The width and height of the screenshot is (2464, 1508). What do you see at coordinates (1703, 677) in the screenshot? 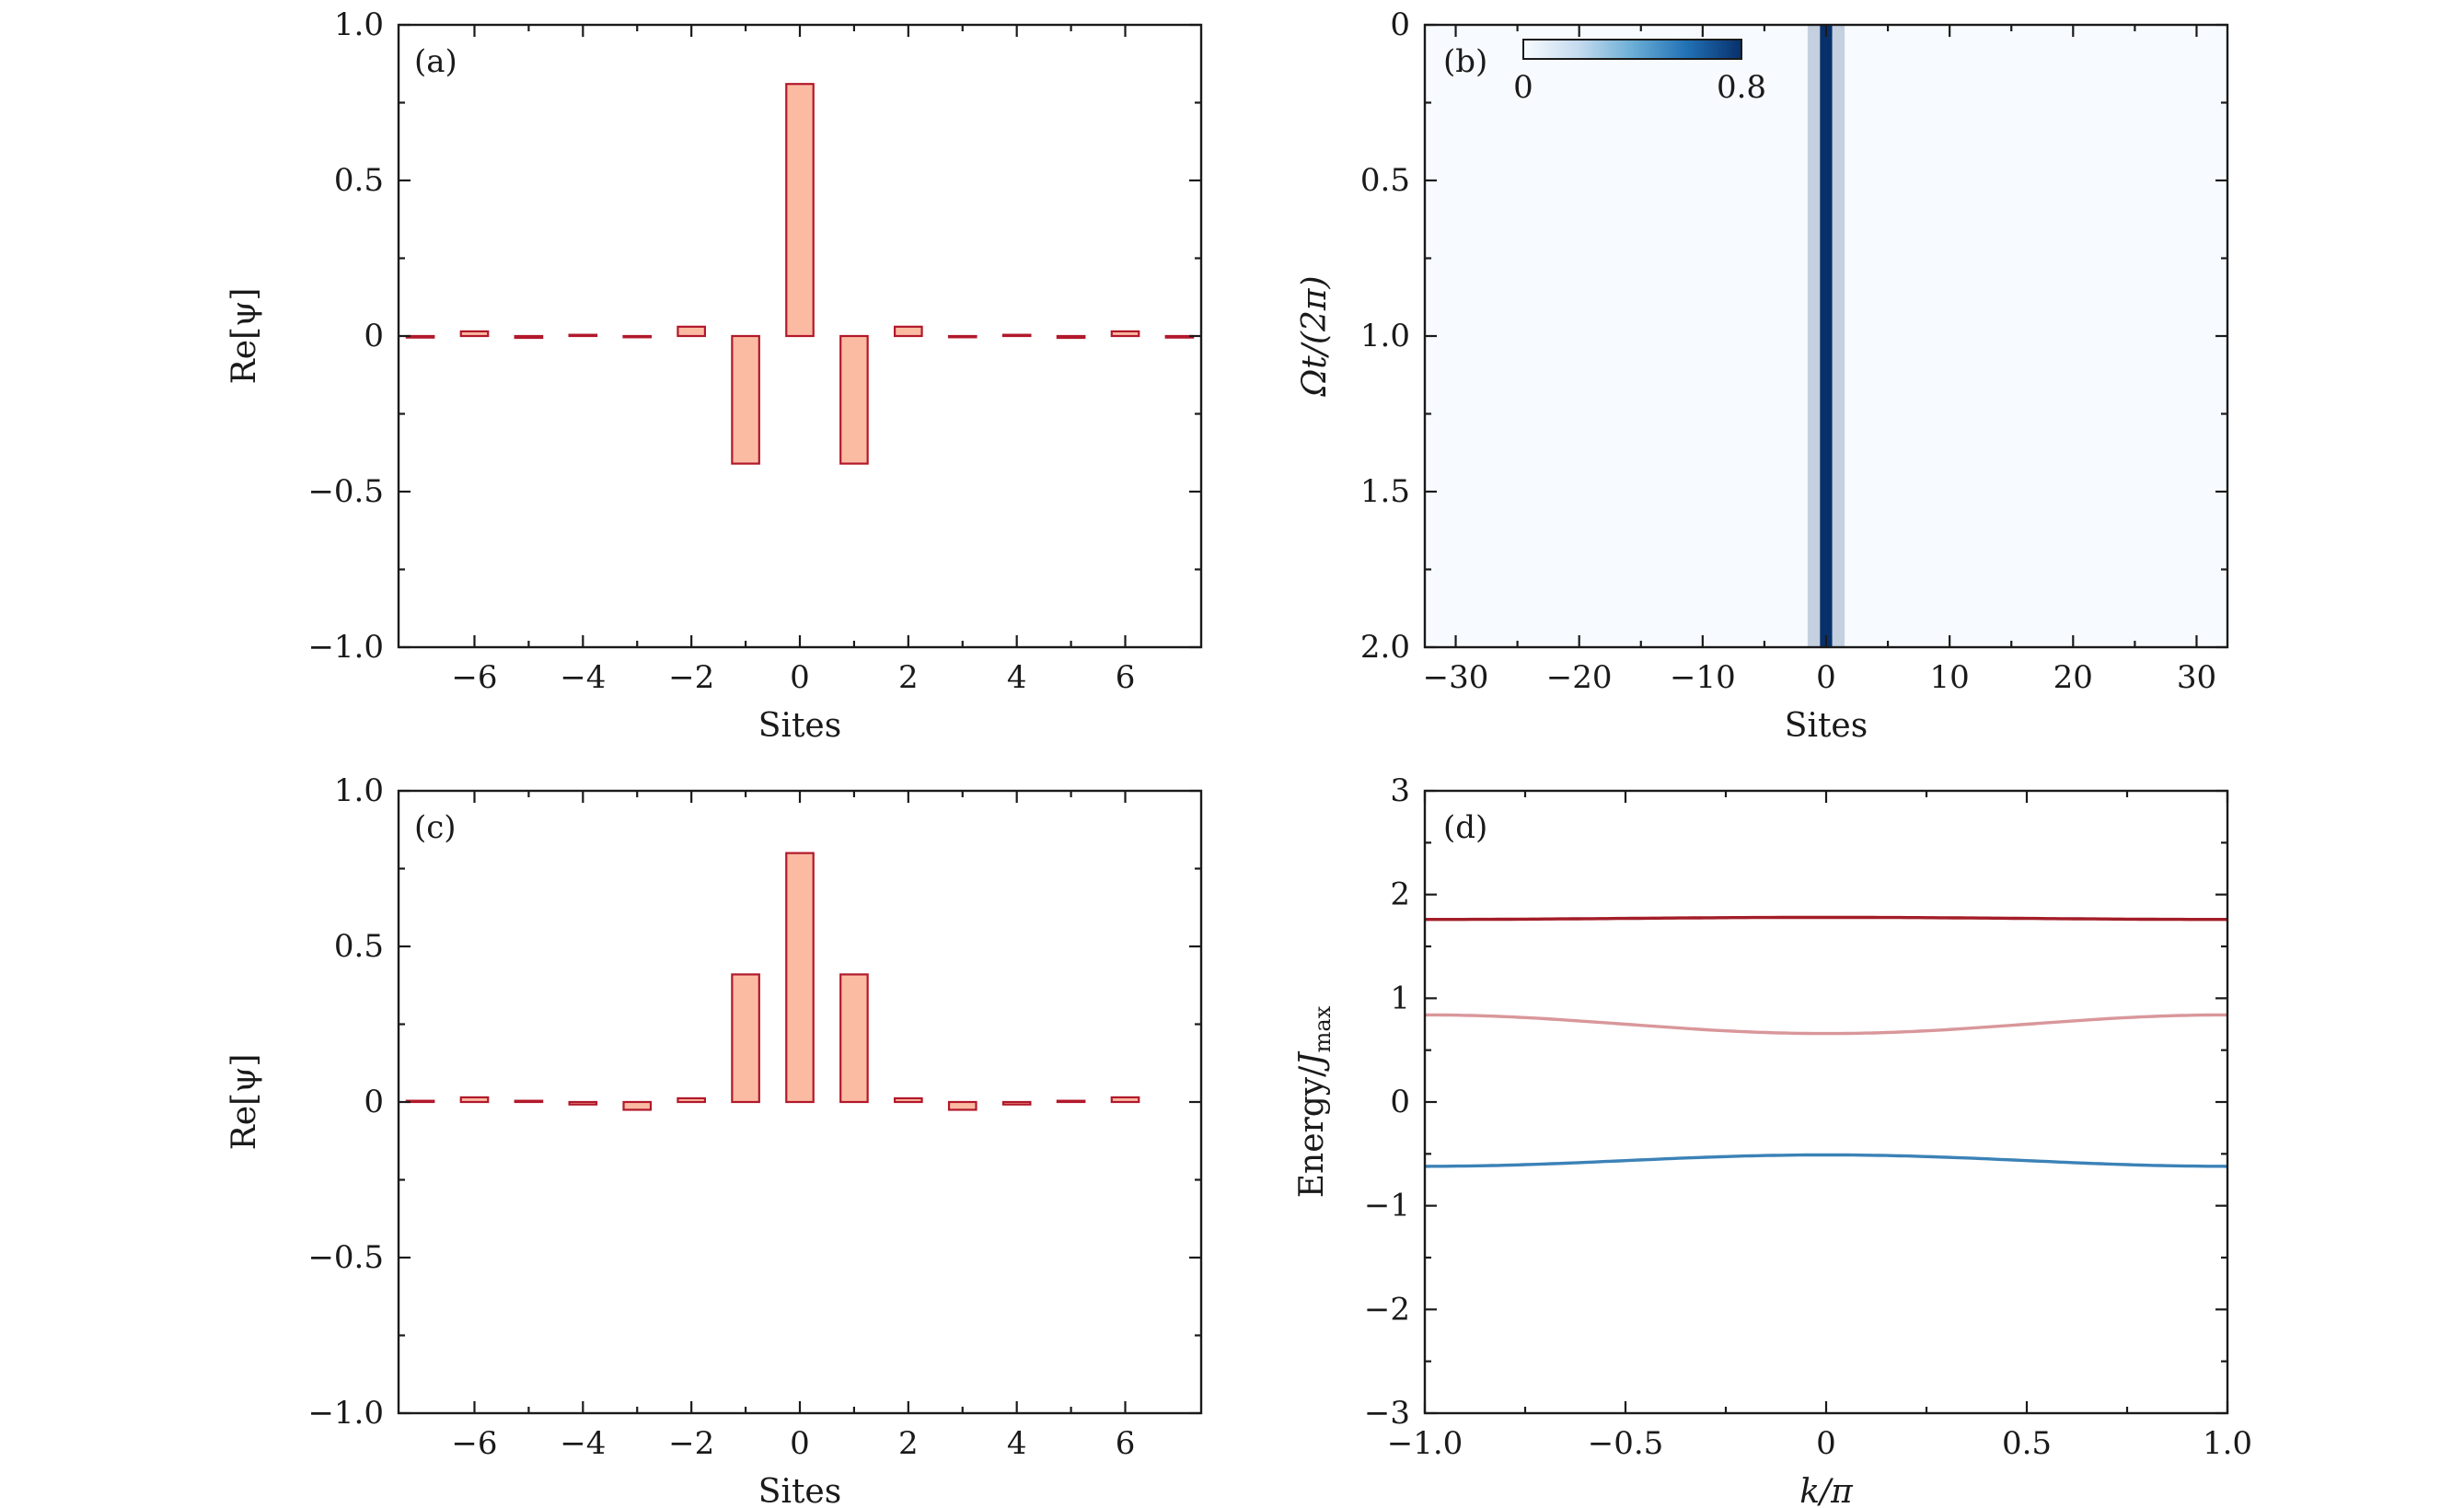
I see `x-tick-label: −10` at bounding box center [1703, 677].